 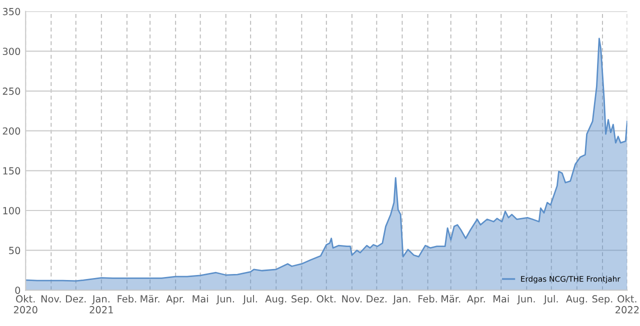 What do you see at coordinates (401, 299) in the screenshot?
I see `x-tick-label: Jan.` at bounding box center [401, 299].